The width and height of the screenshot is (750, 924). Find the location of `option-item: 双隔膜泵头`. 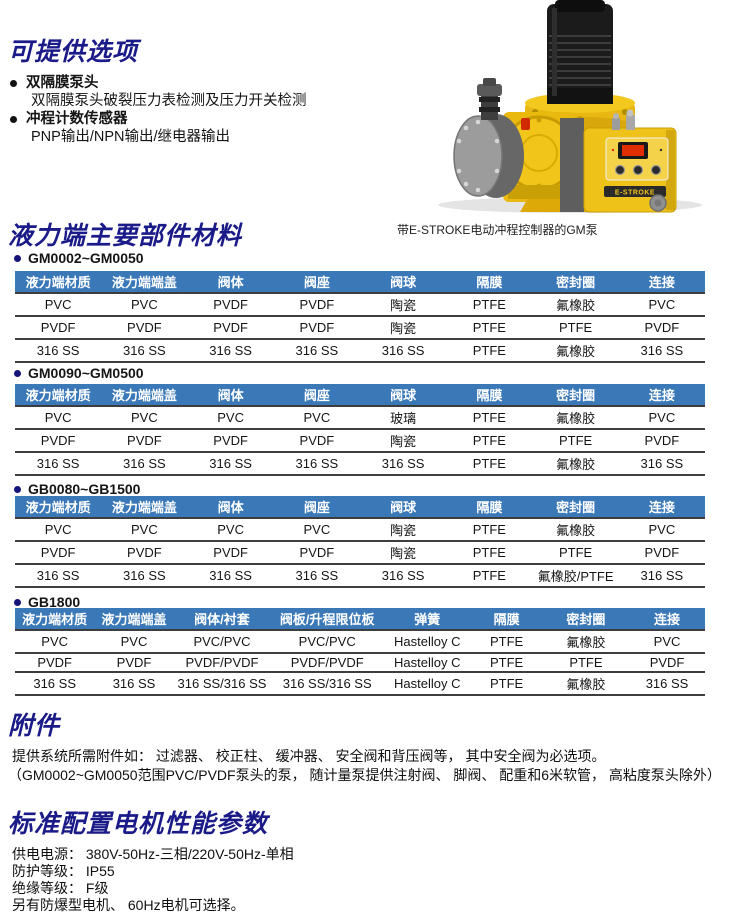

option-item: 双隔膜泵头 is located at coordinates (210, 83).